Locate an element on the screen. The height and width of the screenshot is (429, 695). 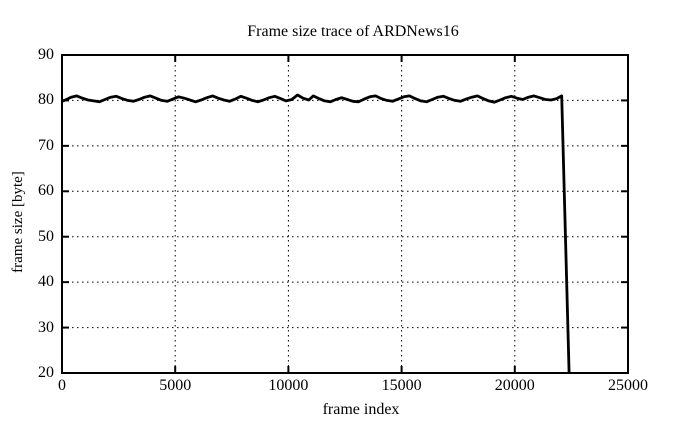
y-tick-label: 70 is located at coordinates (46, 145).